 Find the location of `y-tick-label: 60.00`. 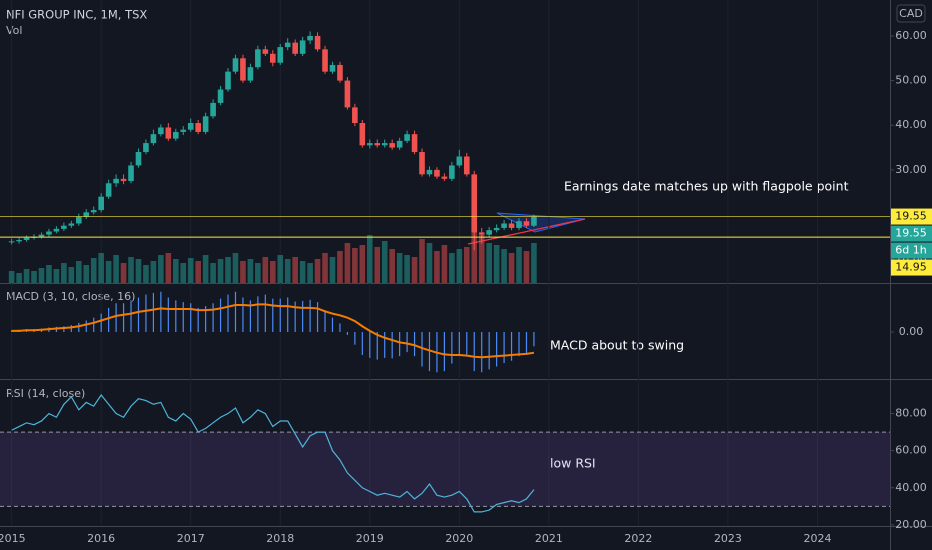

y-tick-label: 60.00 is located at coordinates (911, 450).